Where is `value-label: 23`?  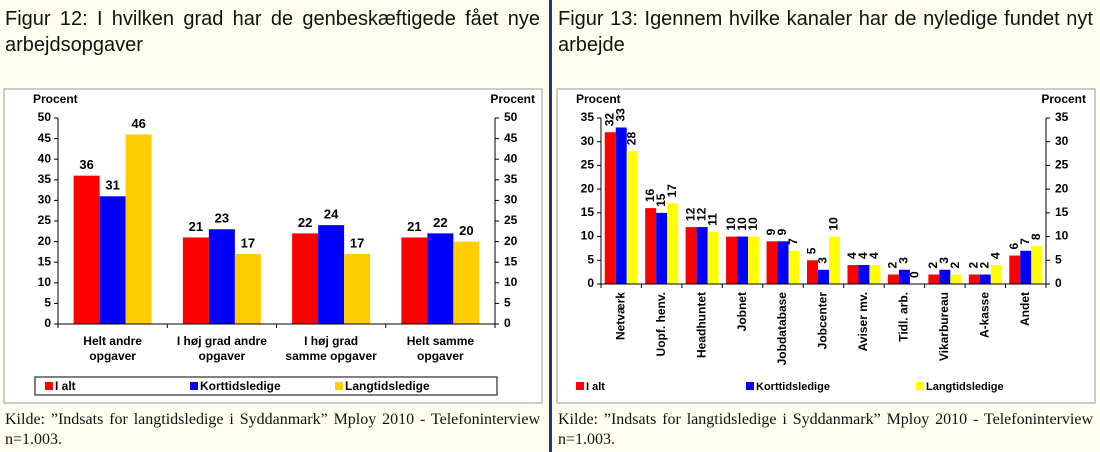 value-label: 23 is located at coordinates (222, 218).